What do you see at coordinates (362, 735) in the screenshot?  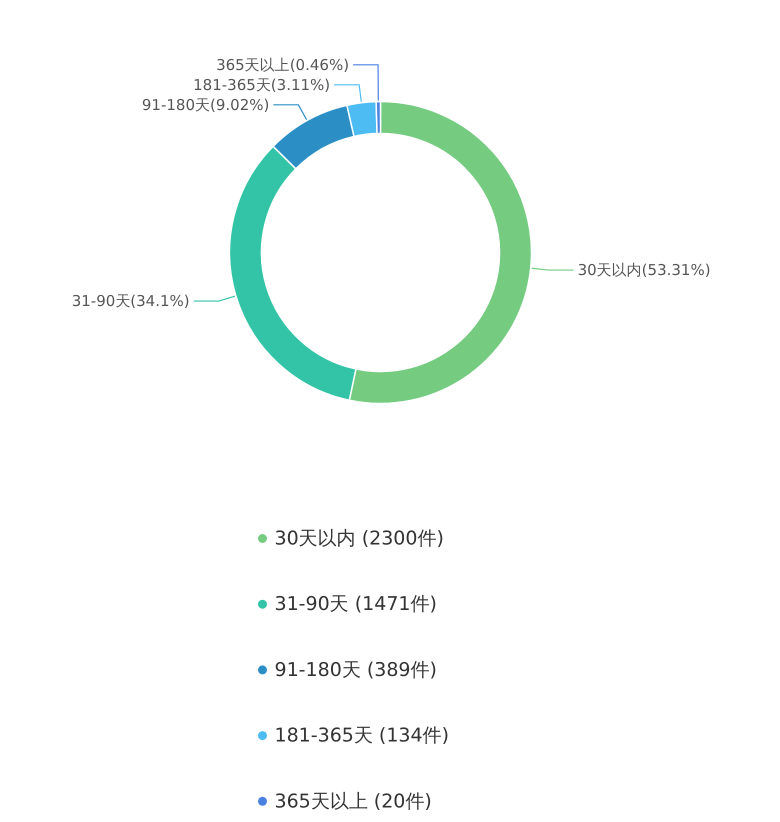 I see `legend-label: 181-365天 (134件)` at bounding box center [362, 735].